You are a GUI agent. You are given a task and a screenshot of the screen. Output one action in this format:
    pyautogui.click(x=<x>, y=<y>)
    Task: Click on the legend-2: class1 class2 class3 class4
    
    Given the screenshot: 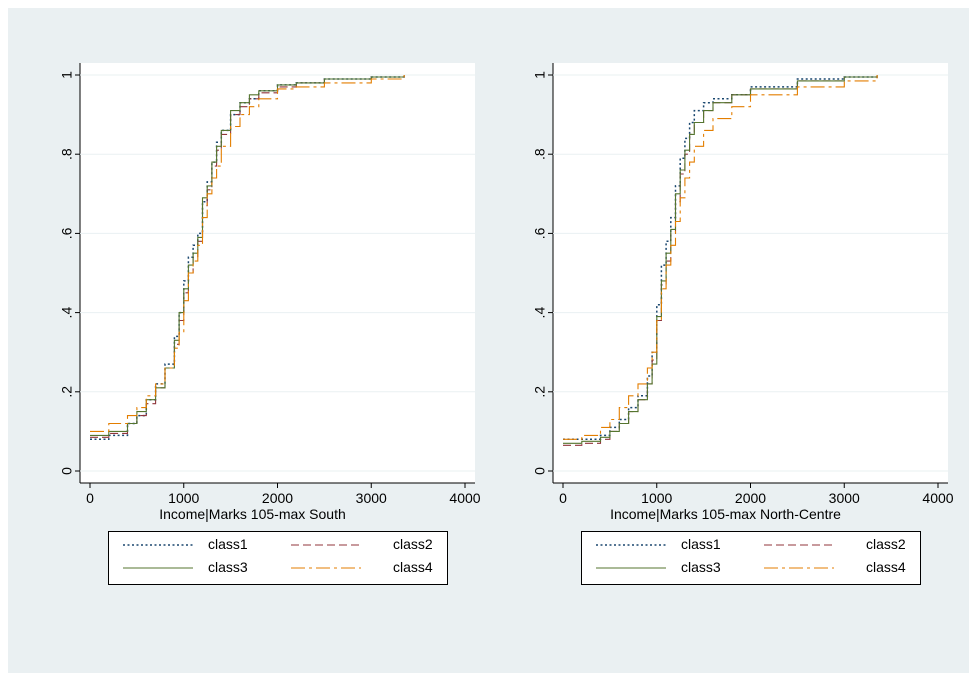 What is the action you would take?
    pyautogui.click(x=751, y=558)
    